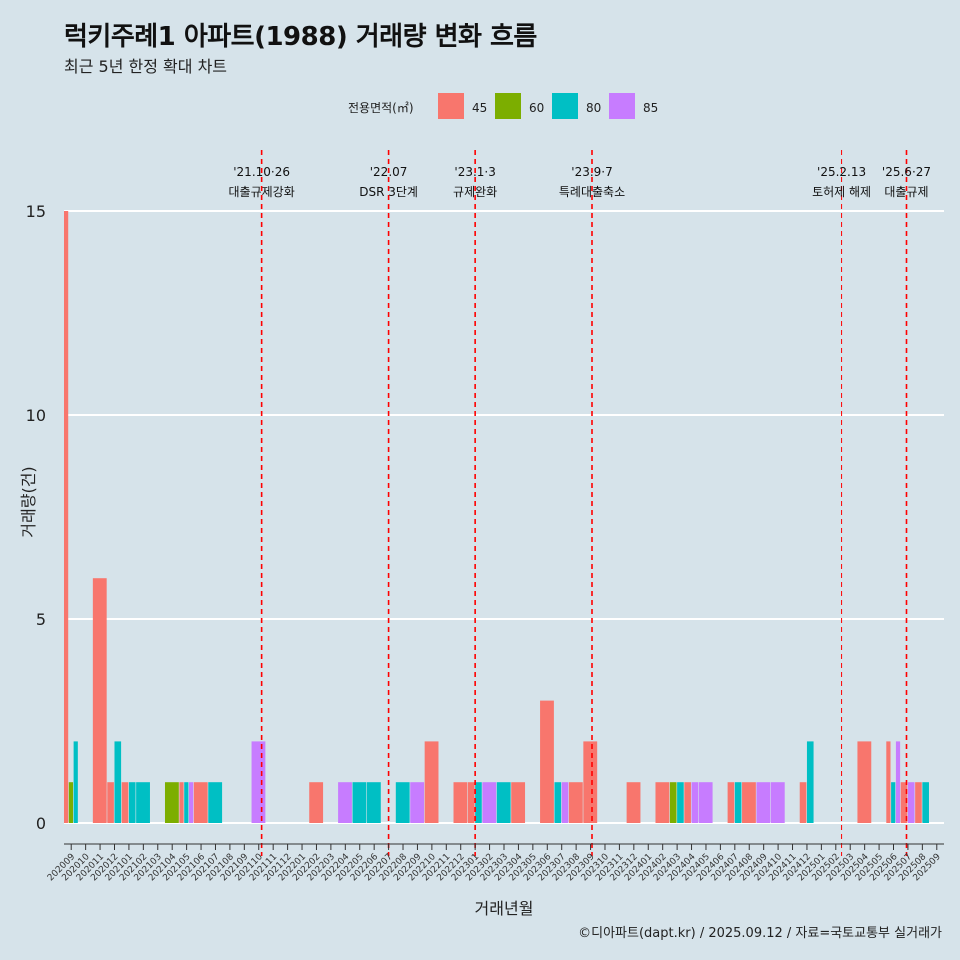 The image size is (960, 960). Describe the element at coordinates (841, 172) in the screenshot. I see `event-date: '25.2.13` at that location.